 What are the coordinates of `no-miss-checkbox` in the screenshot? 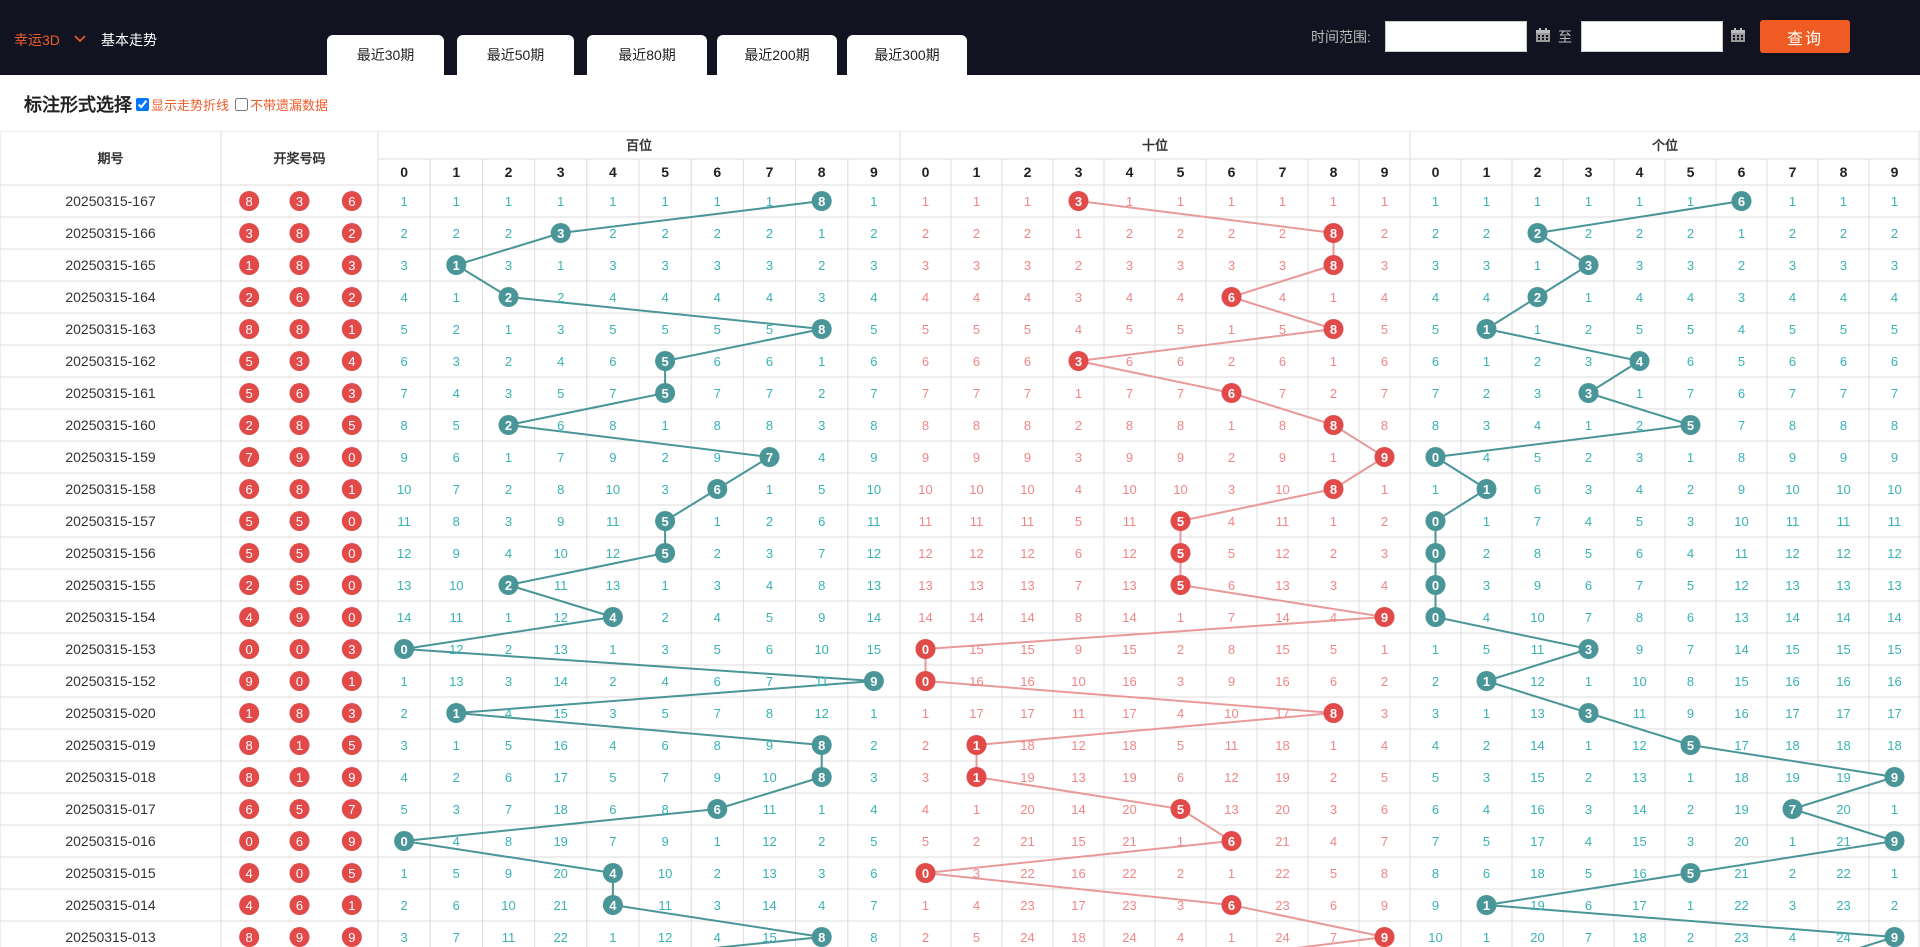 It's located at (242, 104).